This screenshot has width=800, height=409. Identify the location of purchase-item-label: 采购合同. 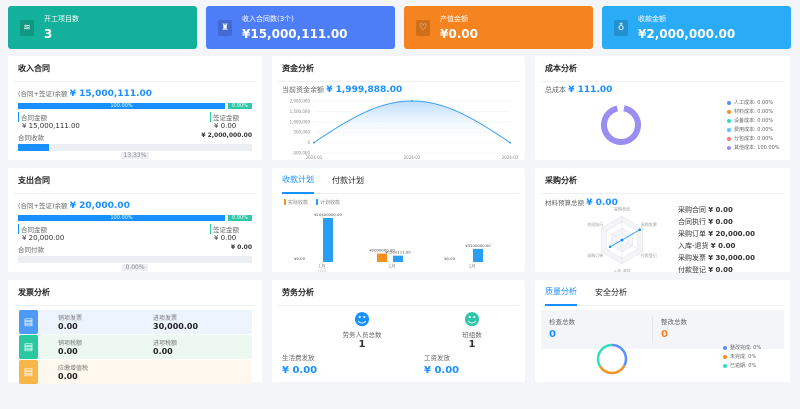
(692, 210).